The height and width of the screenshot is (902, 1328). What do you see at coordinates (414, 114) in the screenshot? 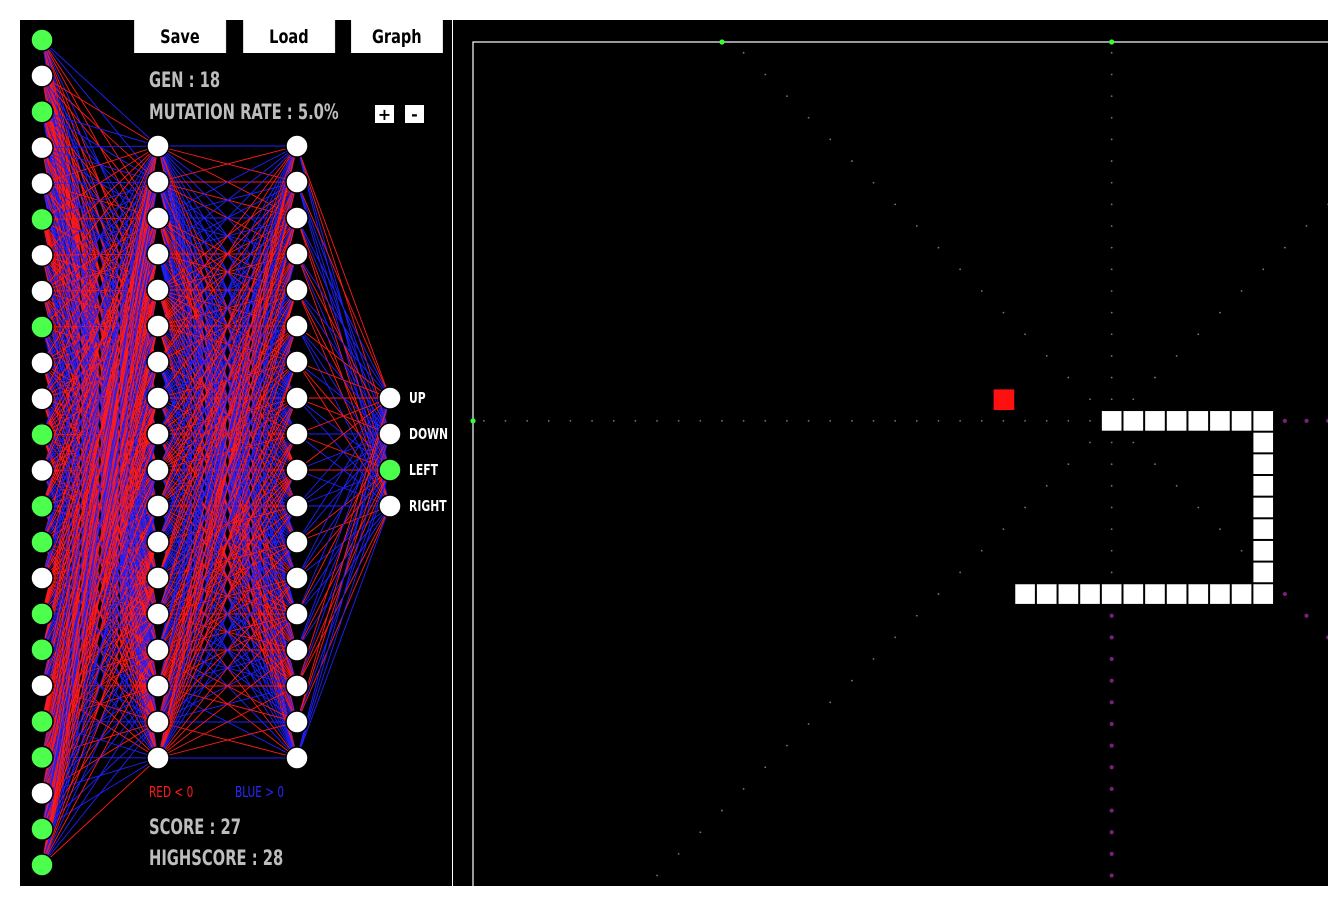
I see `decrease-mutation-button: -` at bounding box center [414, 114].